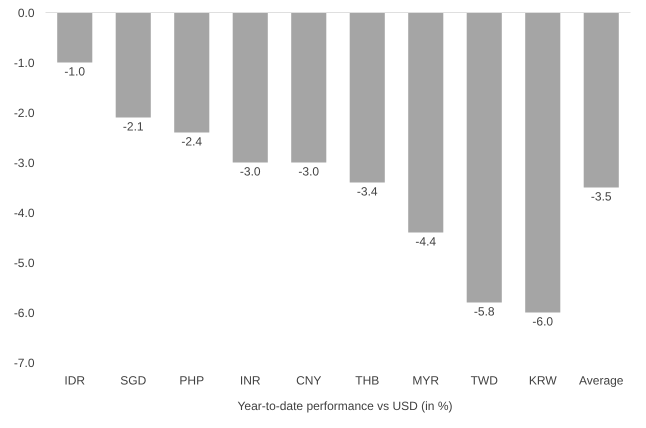 The height and width of the screenshot is (428, 646). What do you see at coordinates (367, 191) in the screenshot?
I see `text: -3.4` at bounding box center [367, 191].